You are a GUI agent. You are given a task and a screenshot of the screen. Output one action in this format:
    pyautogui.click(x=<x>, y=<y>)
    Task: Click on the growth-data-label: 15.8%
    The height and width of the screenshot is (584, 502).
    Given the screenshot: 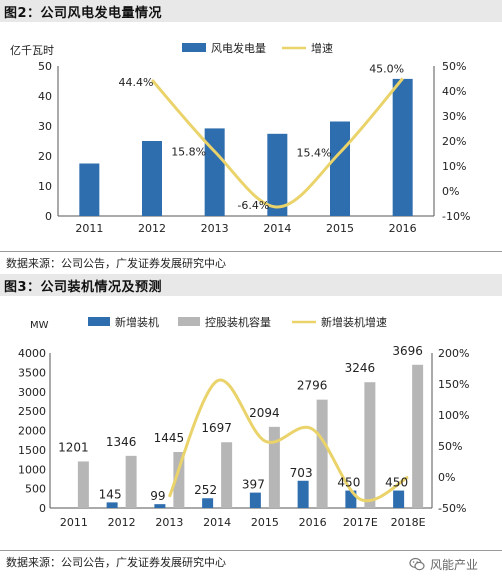 What is the action you would take?
    pyautogui.click(x=188, y=152)
    